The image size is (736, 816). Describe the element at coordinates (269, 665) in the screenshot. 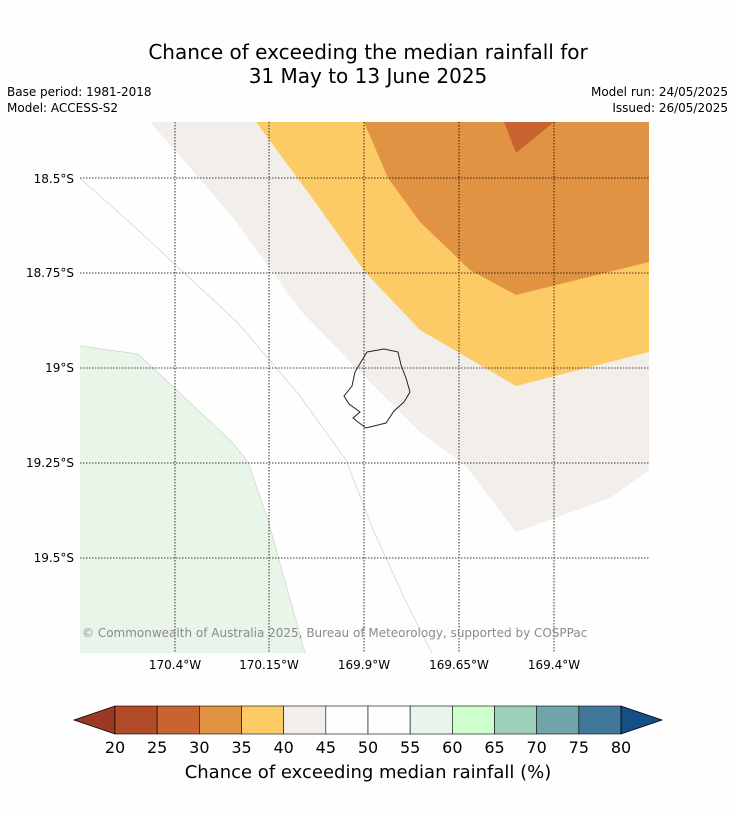

I see `lon-label-2: 170.15°W` at that location.